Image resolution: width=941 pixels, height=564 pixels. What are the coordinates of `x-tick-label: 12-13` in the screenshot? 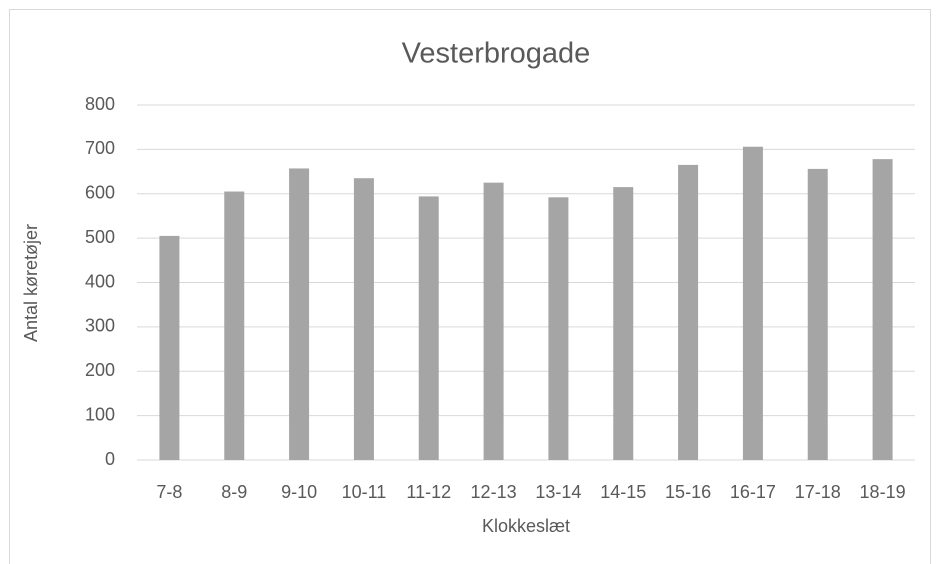 It's located at (494, 492).